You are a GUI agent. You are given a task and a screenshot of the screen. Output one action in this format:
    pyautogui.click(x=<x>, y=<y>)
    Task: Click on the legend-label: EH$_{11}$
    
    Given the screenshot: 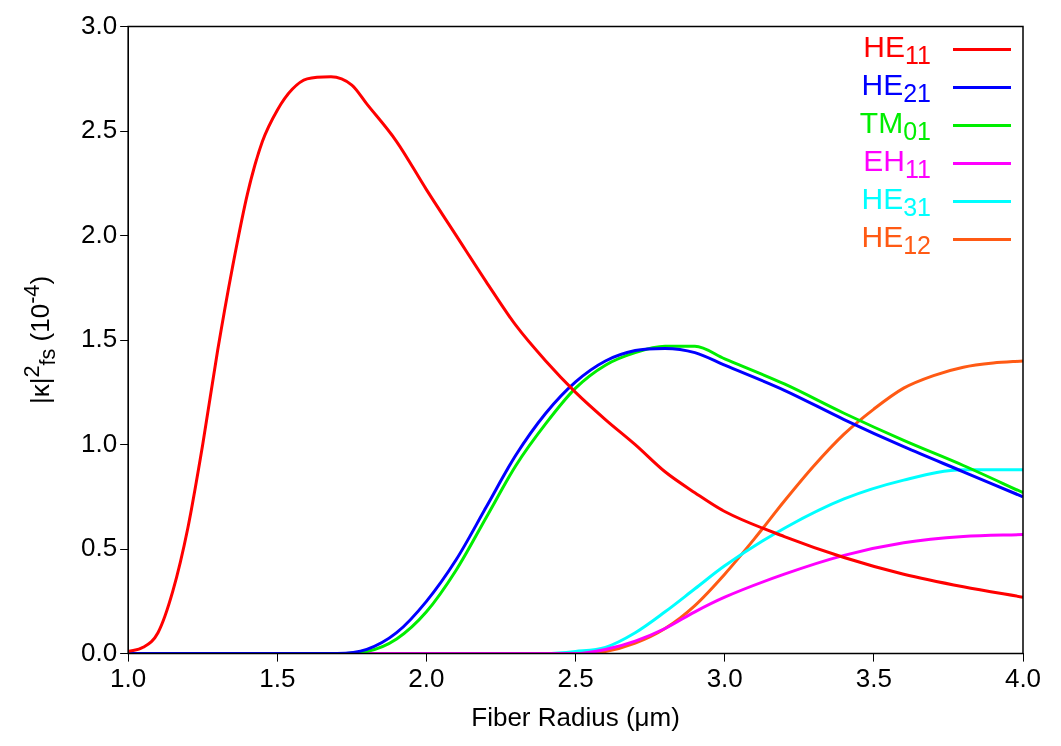 What is the action you would take?
    pyautogui.click(x=897, y=163)
    